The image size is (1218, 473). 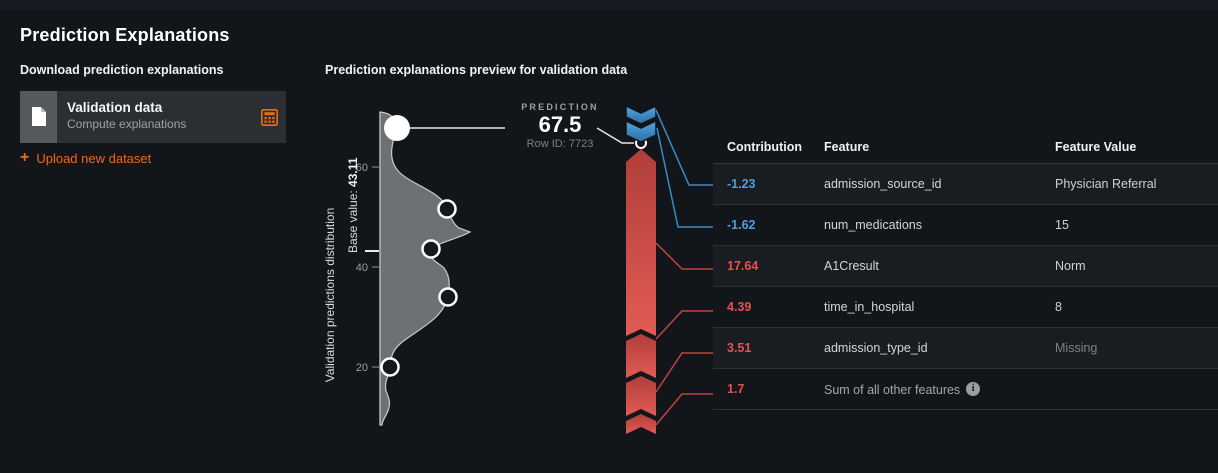 What do you see at coordinates (122, 70) in the screenshot?
I see `download-section-heading: Download prediction explanations` at bounding box center [122, 70].